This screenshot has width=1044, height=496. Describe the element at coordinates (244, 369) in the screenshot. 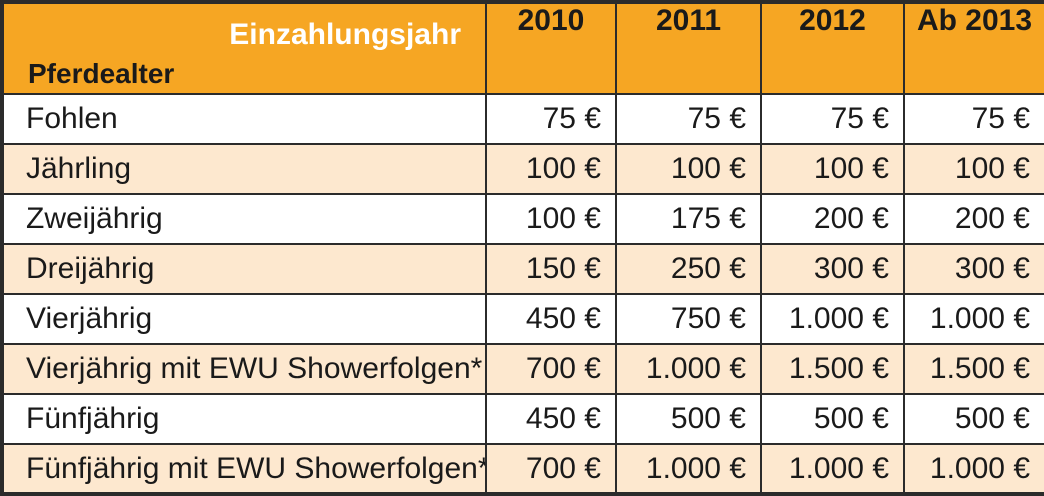

I see `row-label: Vierjährig mit EWU Showerfolgen*` at that location.